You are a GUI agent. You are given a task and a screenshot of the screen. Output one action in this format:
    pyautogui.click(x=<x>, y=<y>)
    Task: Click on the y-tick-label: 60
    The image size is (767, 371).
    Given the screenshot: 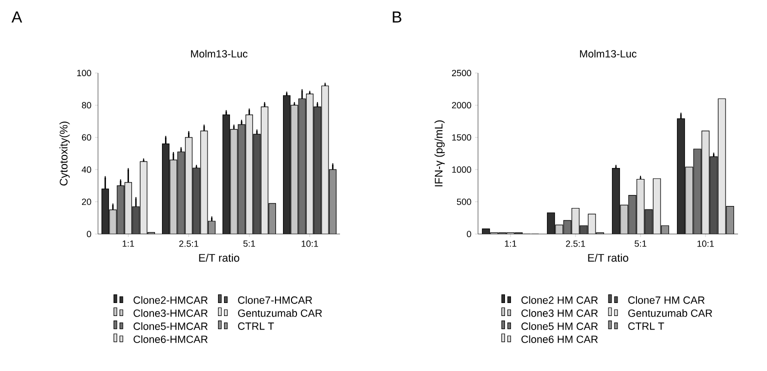 What is the action you would take?
    pyautogui.click(x=87, y=137)
    